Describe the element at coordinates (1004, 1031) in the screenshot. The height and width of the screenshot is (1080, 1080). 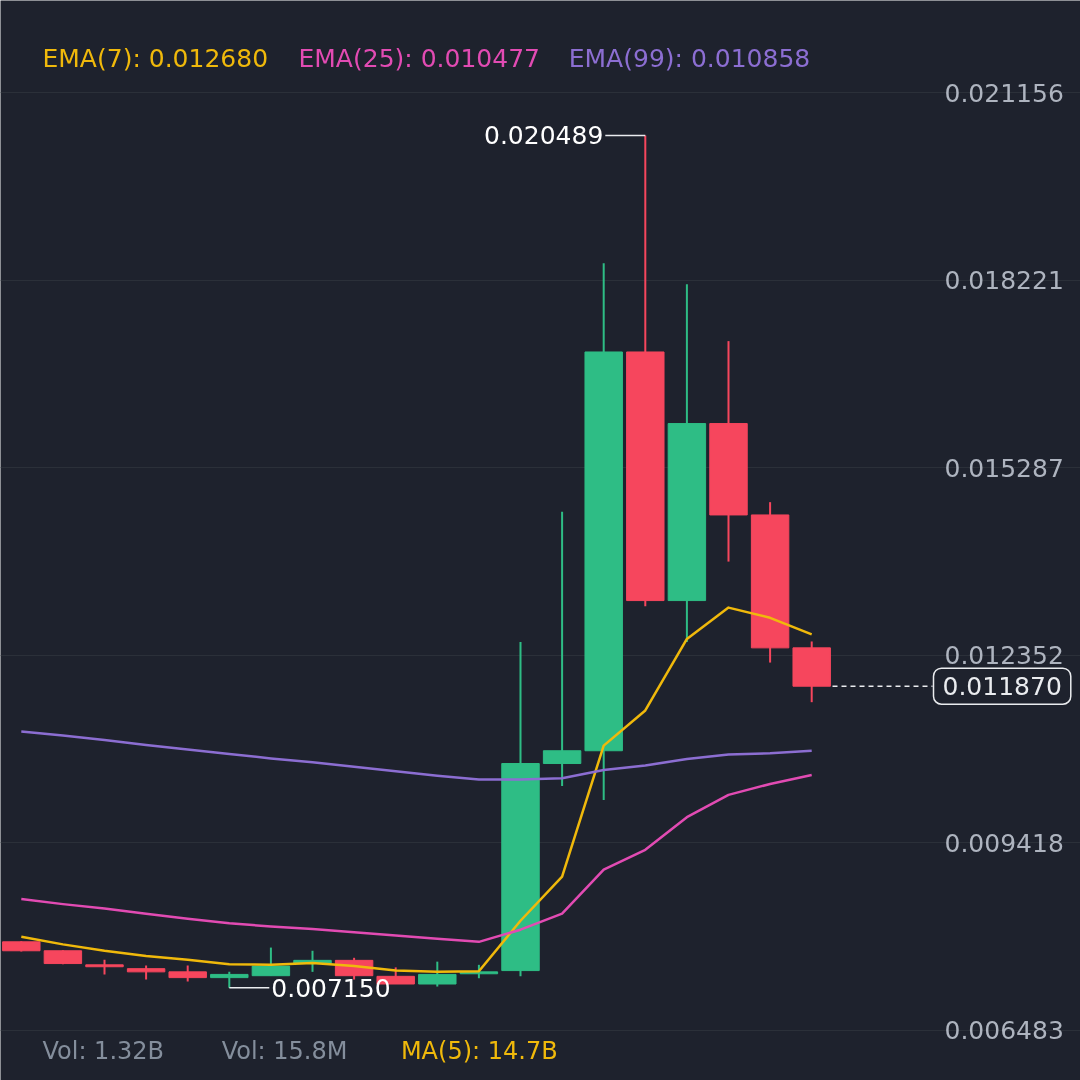
I see `y-tick-label: 0.006483` at that location.